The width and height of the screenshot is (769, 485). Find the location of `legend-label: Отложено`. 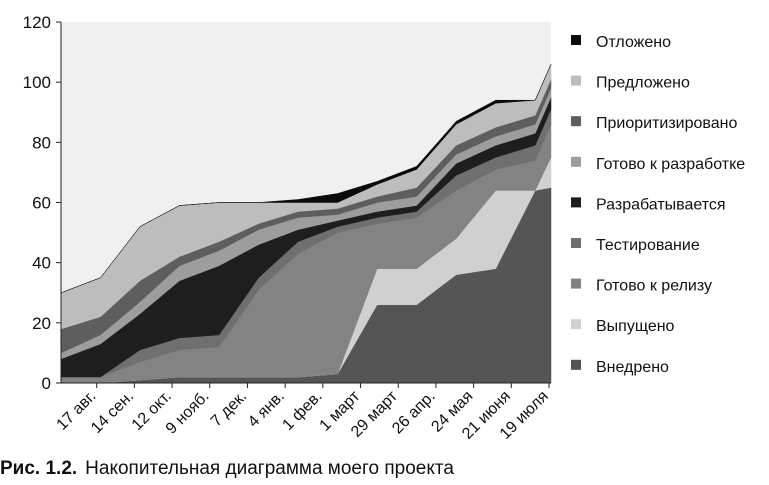

legend-label: Отложено is located at coordinates (633, 42).